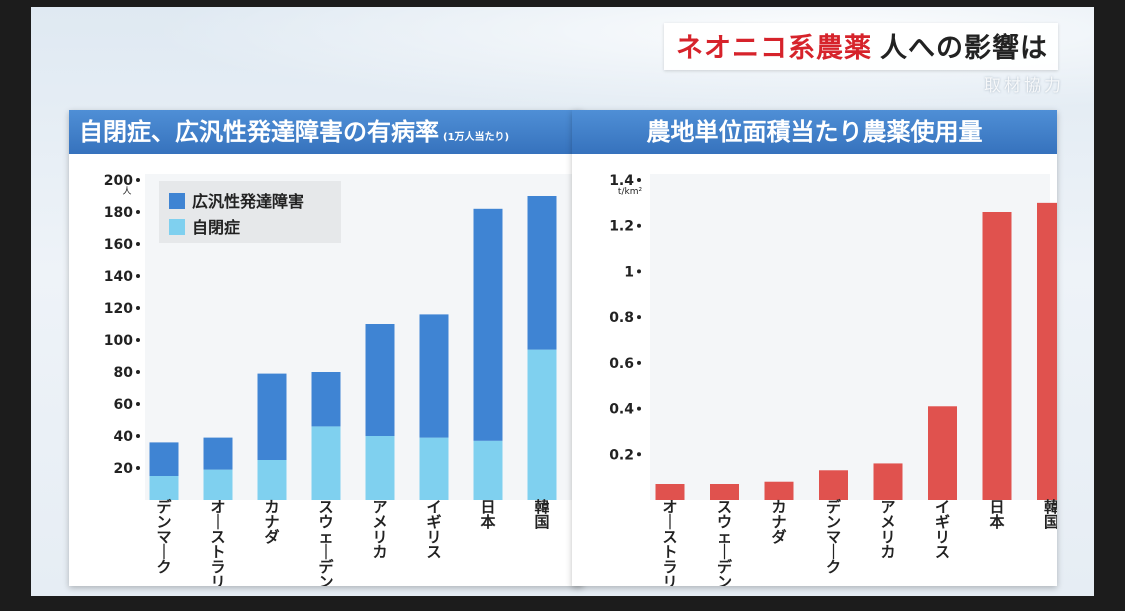 The height and width of the screenshot is (611, 1125). I want to click on y-tick-label: 0.8, so click(621, 318).